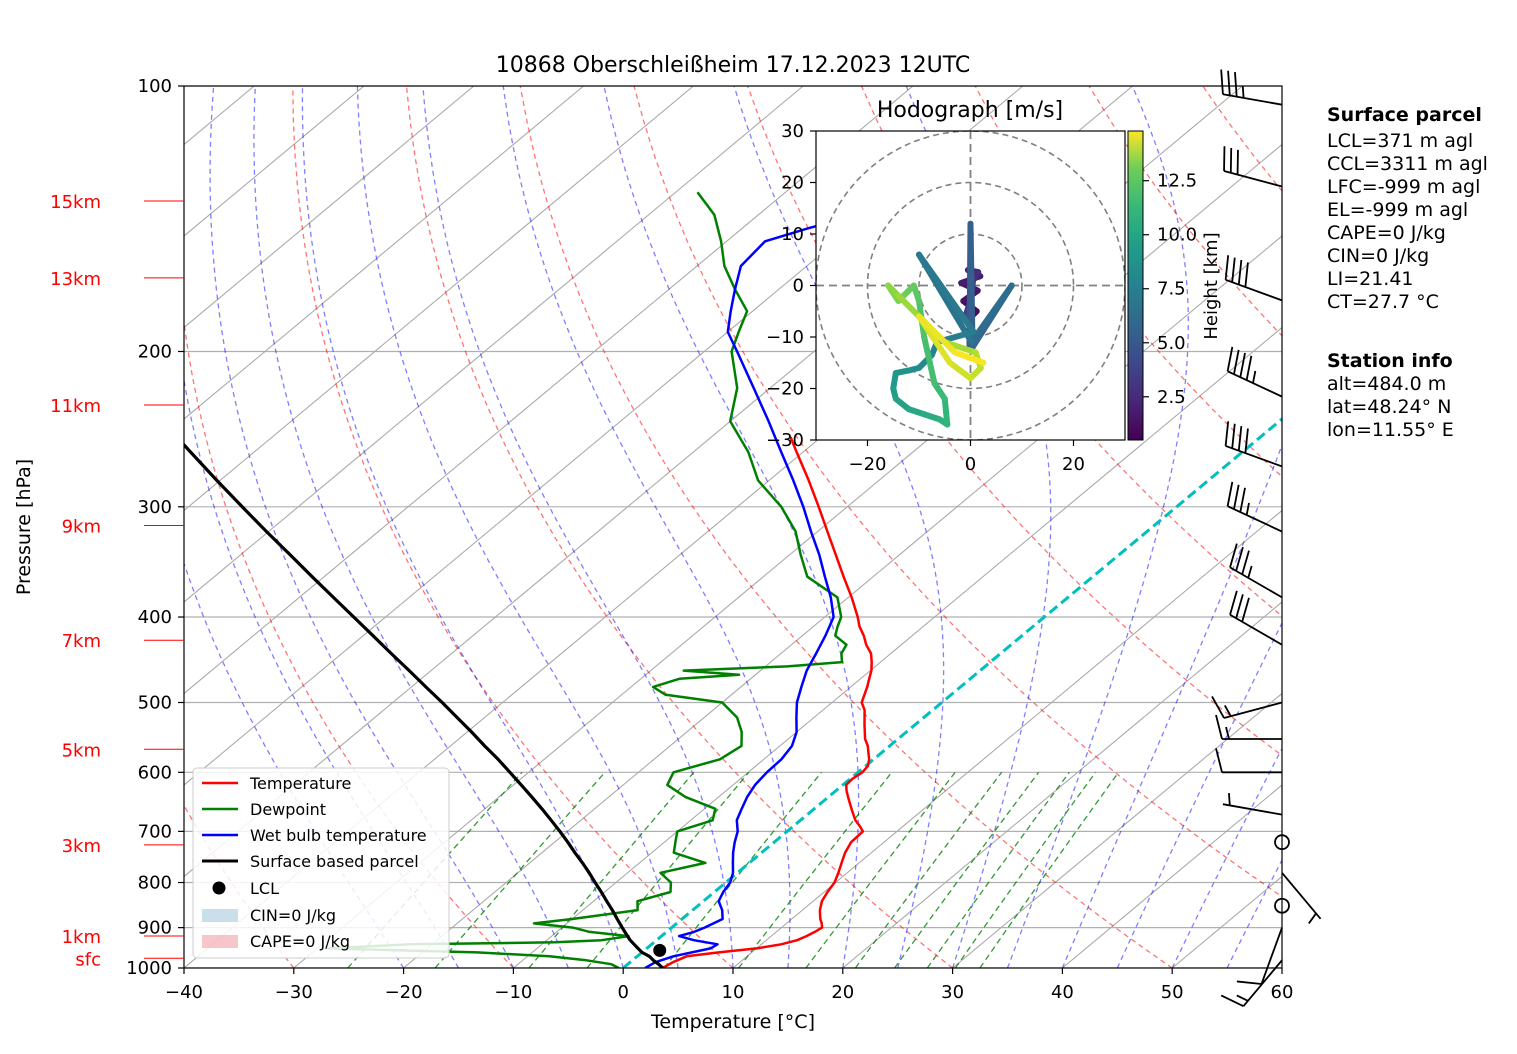 This screenshot has height=1054, width=1517. What do you see at coordinates (155, 527) in the screenshot?
I see `y-axis-ticks: 100 200 300 400 500 600 700 800 900 1000` at bounding box center [155, 527].